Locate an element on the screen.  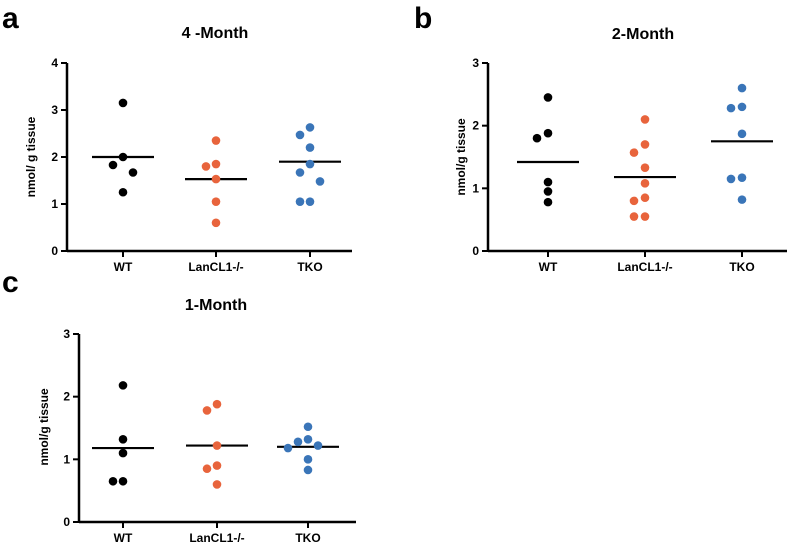
panel-c: c 1-Month nmol/g tissue is located at coordinates (124, 366).